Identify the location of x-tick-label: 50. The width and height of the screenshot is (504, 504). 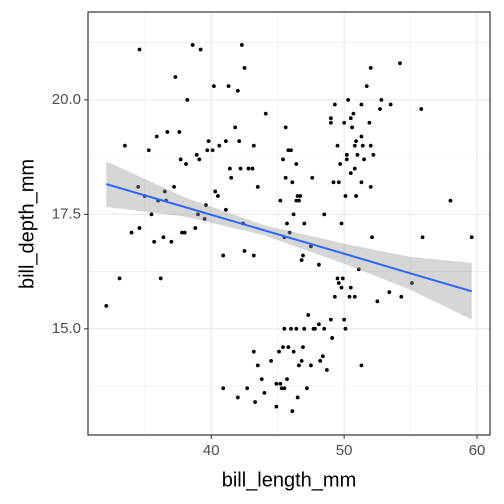
(344, 450).